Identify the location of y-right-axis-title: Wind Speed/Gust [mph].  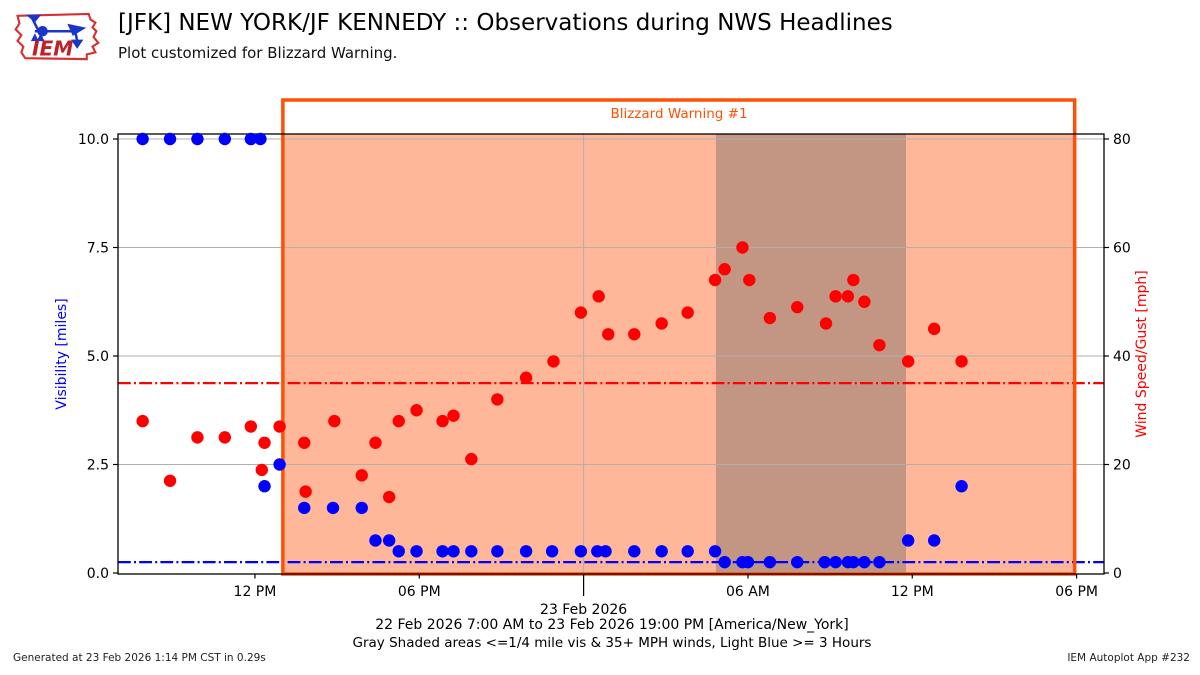
(1142, 354).